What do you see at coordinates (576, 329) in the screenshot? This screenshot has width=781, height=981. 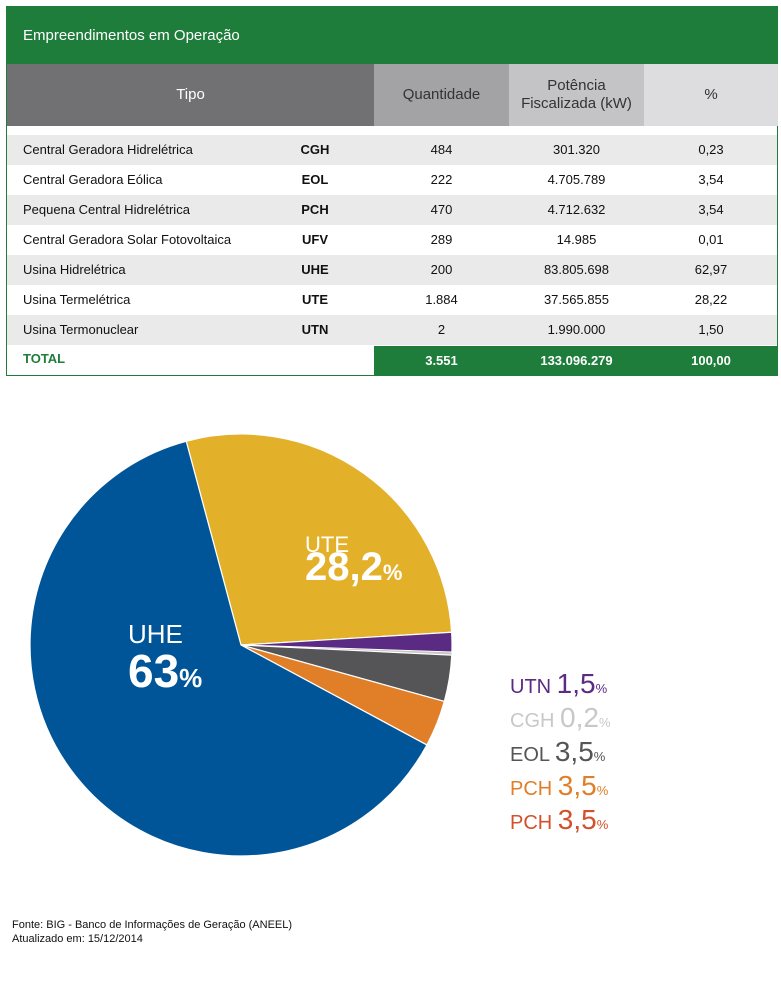 I see `row-potencia: 1.990.000` at bounding box center [576, 329].